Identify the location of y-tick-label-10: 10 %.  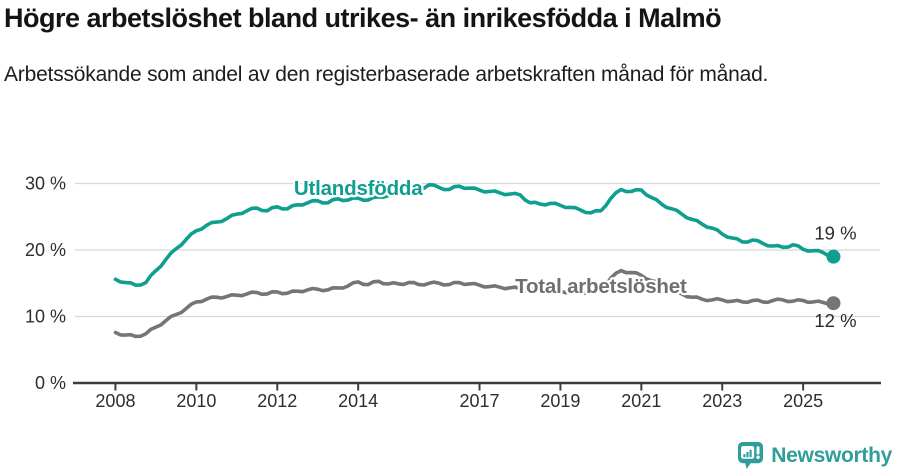
(45, 317).